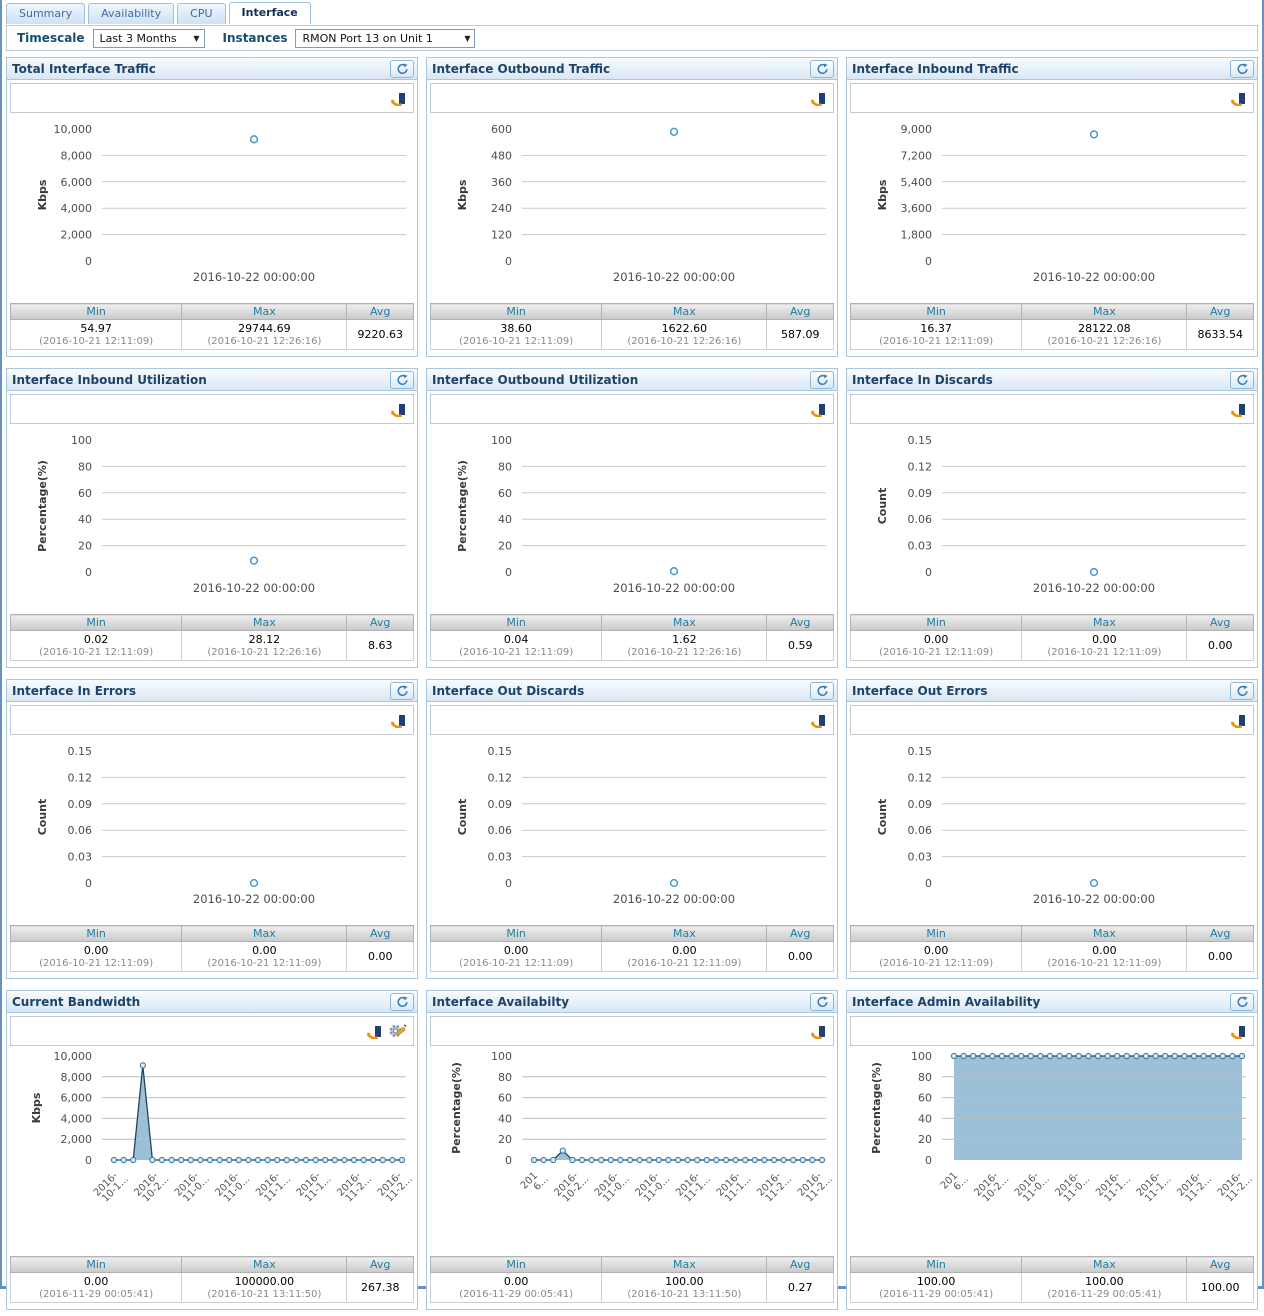 This screenshot has height=1316, width=1264. What do you see at coordinates (385, 38) in the screenshot?
I see `instances-select: RMON Port 13 on Unit 1 ▼` at bounding box center [385, 38].